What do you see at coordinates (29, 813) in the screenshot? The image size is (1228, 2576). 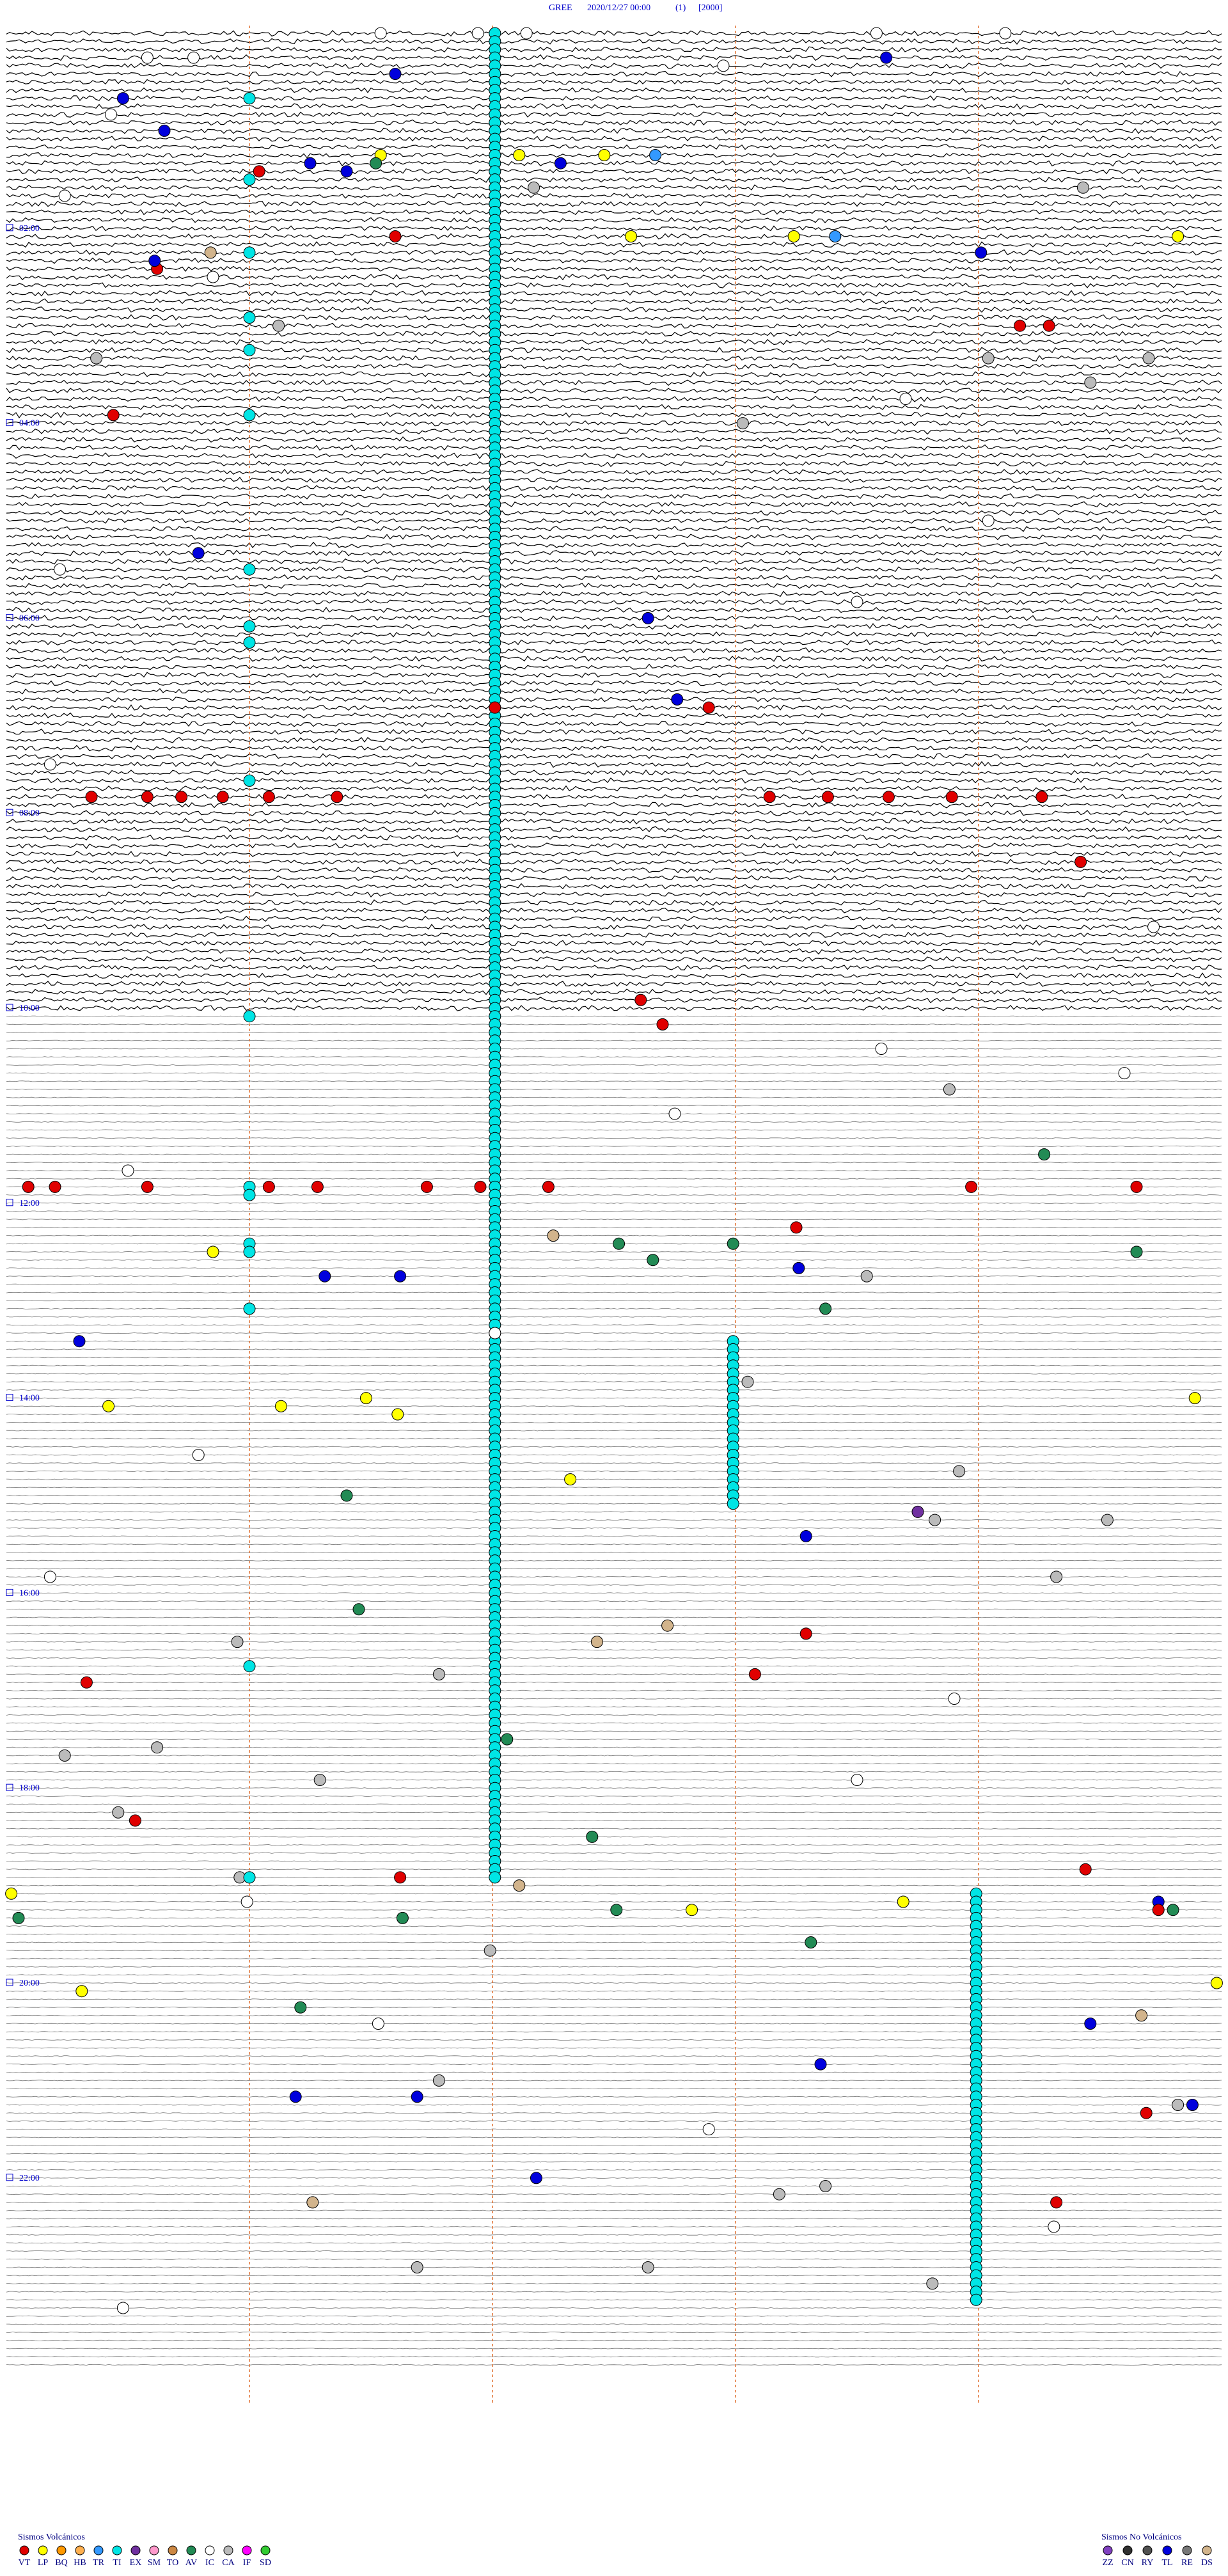 I see `hour-label: 08:00` at bounding box center [29, 813].